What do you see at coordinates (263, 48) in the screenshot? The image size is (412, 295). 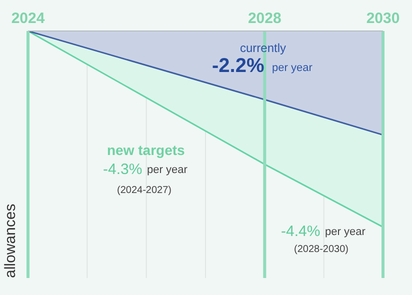 I see `annotation: currently` at bounding box center [263, 48].